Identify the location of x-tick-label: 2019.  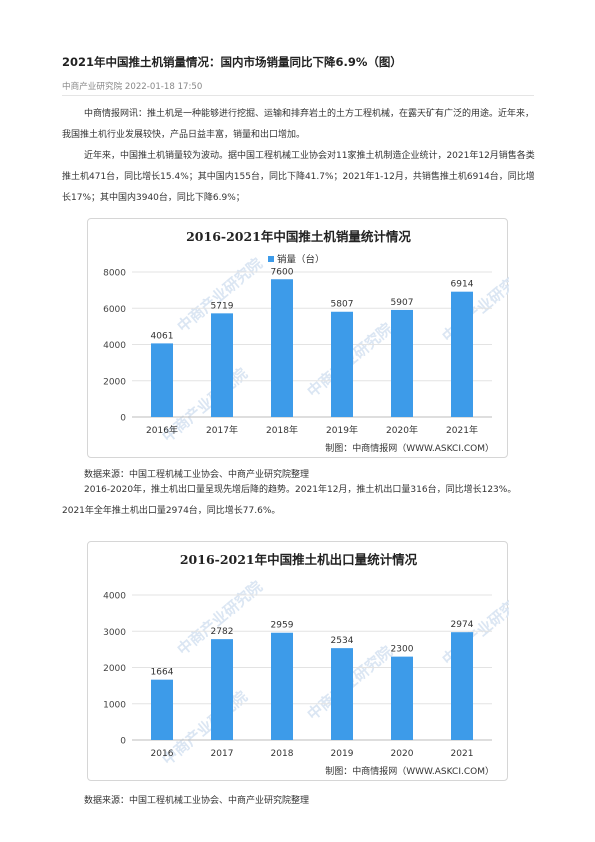
(342, 754).